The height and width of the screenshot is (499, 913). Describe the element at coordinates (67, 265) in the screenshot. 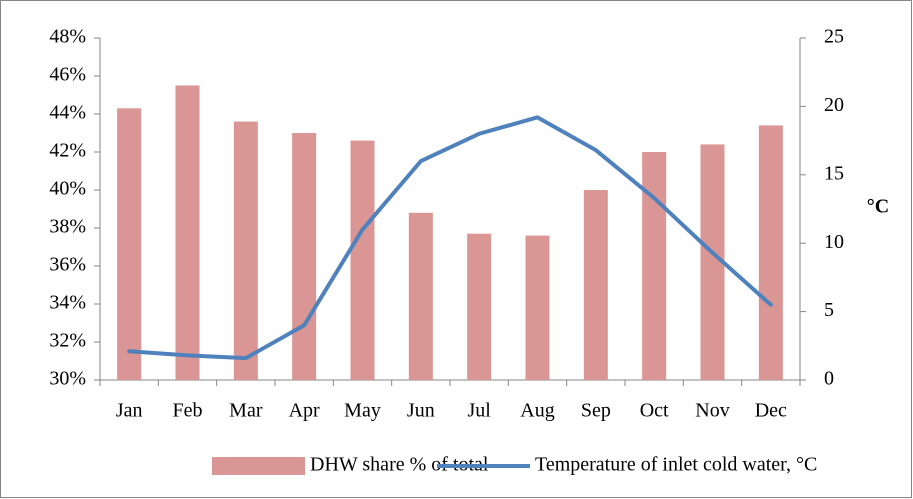

I see `y-tick-label: 36%` at that location.